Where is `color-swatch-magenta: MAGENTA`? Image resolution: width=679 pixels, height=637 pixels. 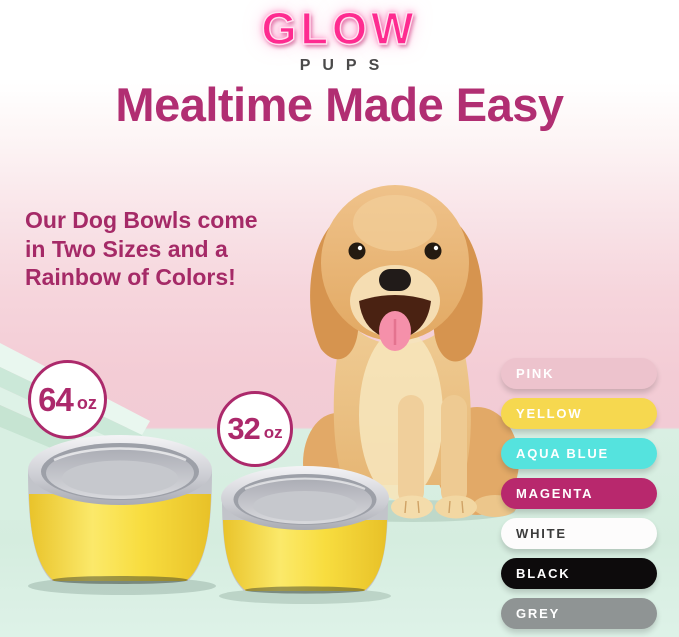 color-swatch-magenta: MAGENTA is located at coordinates (579, 493).